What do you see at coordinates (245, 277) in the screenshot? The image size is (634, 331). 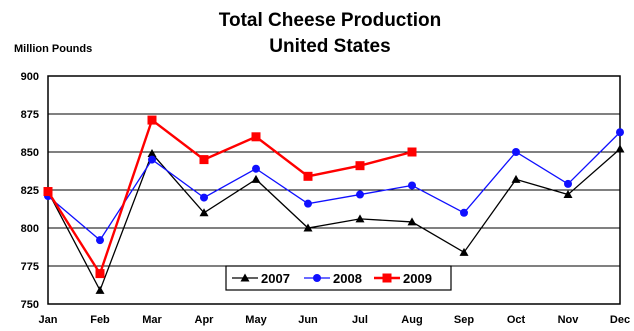 I see `legend-marker-2007` at bounding box center [245, 277].